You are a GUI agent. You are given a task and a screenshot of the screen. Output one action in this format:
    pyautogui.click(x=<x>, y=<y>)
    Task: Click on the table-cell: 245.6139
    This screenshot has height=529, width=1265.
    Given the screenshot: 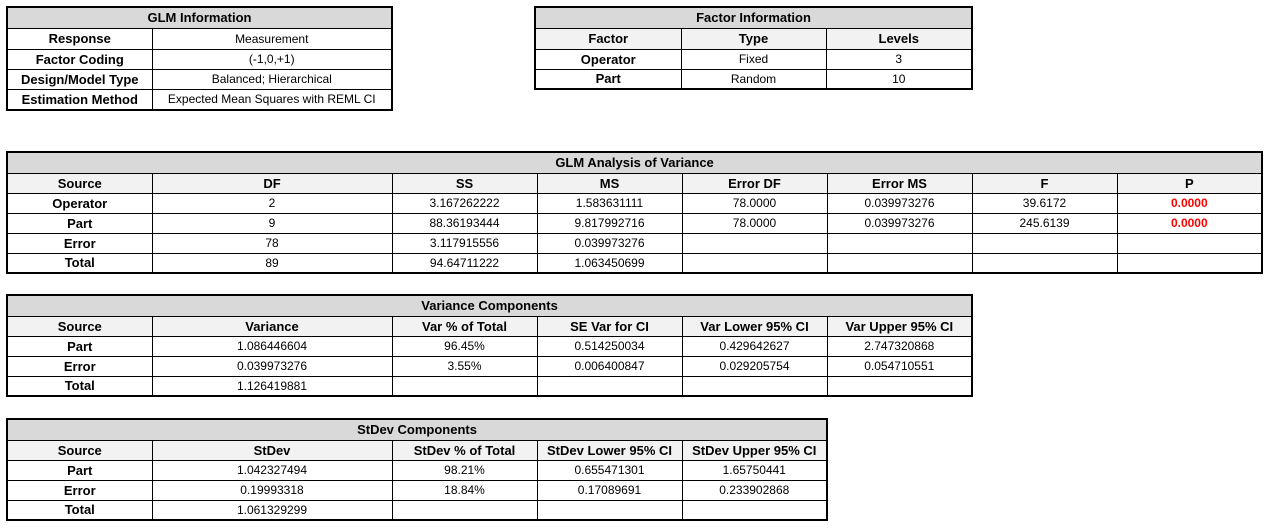 What is the action you would take?
    pyautogui.click(x=1044, y=223)
    